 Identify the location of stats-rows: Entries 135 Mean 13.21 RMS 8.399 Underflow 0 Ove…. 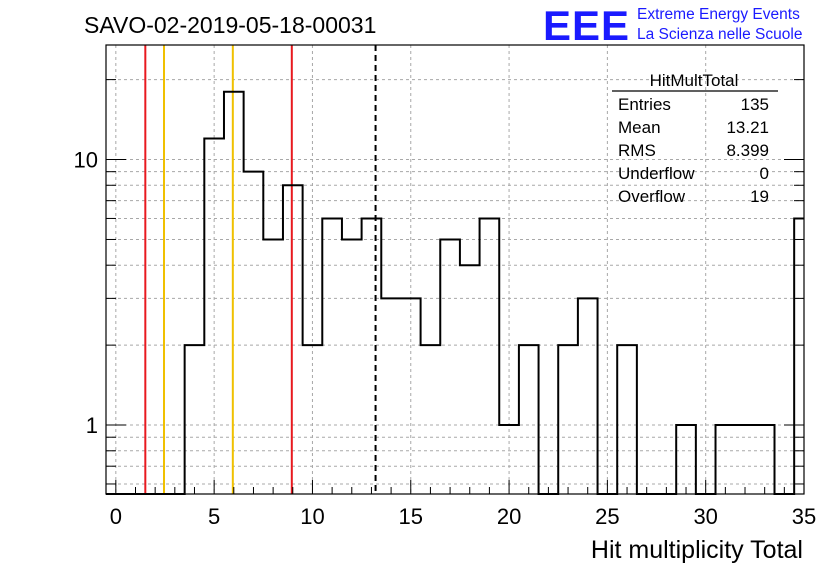
(693, 150).